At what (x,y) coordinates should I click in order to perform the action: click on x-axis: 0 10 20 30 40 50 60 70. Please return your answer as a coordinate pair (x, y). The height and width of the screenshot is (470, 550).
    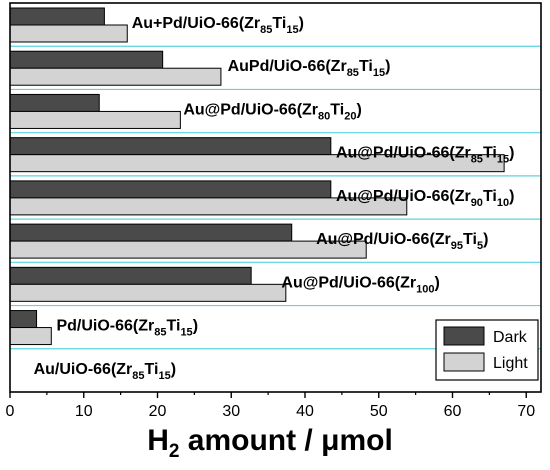
    Looking at the image, I should click on (270, 406).